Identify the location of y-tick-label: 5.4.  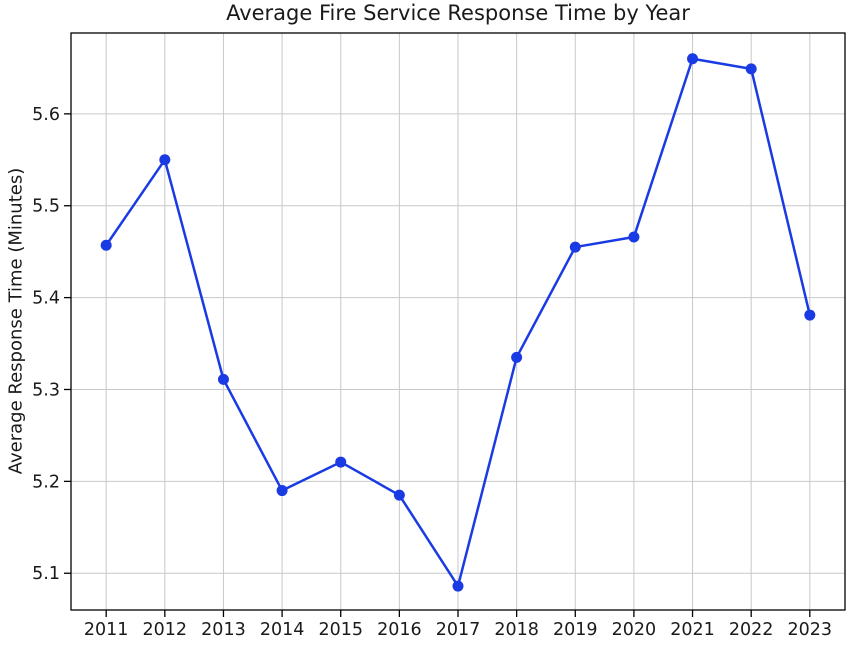
(46, 299).